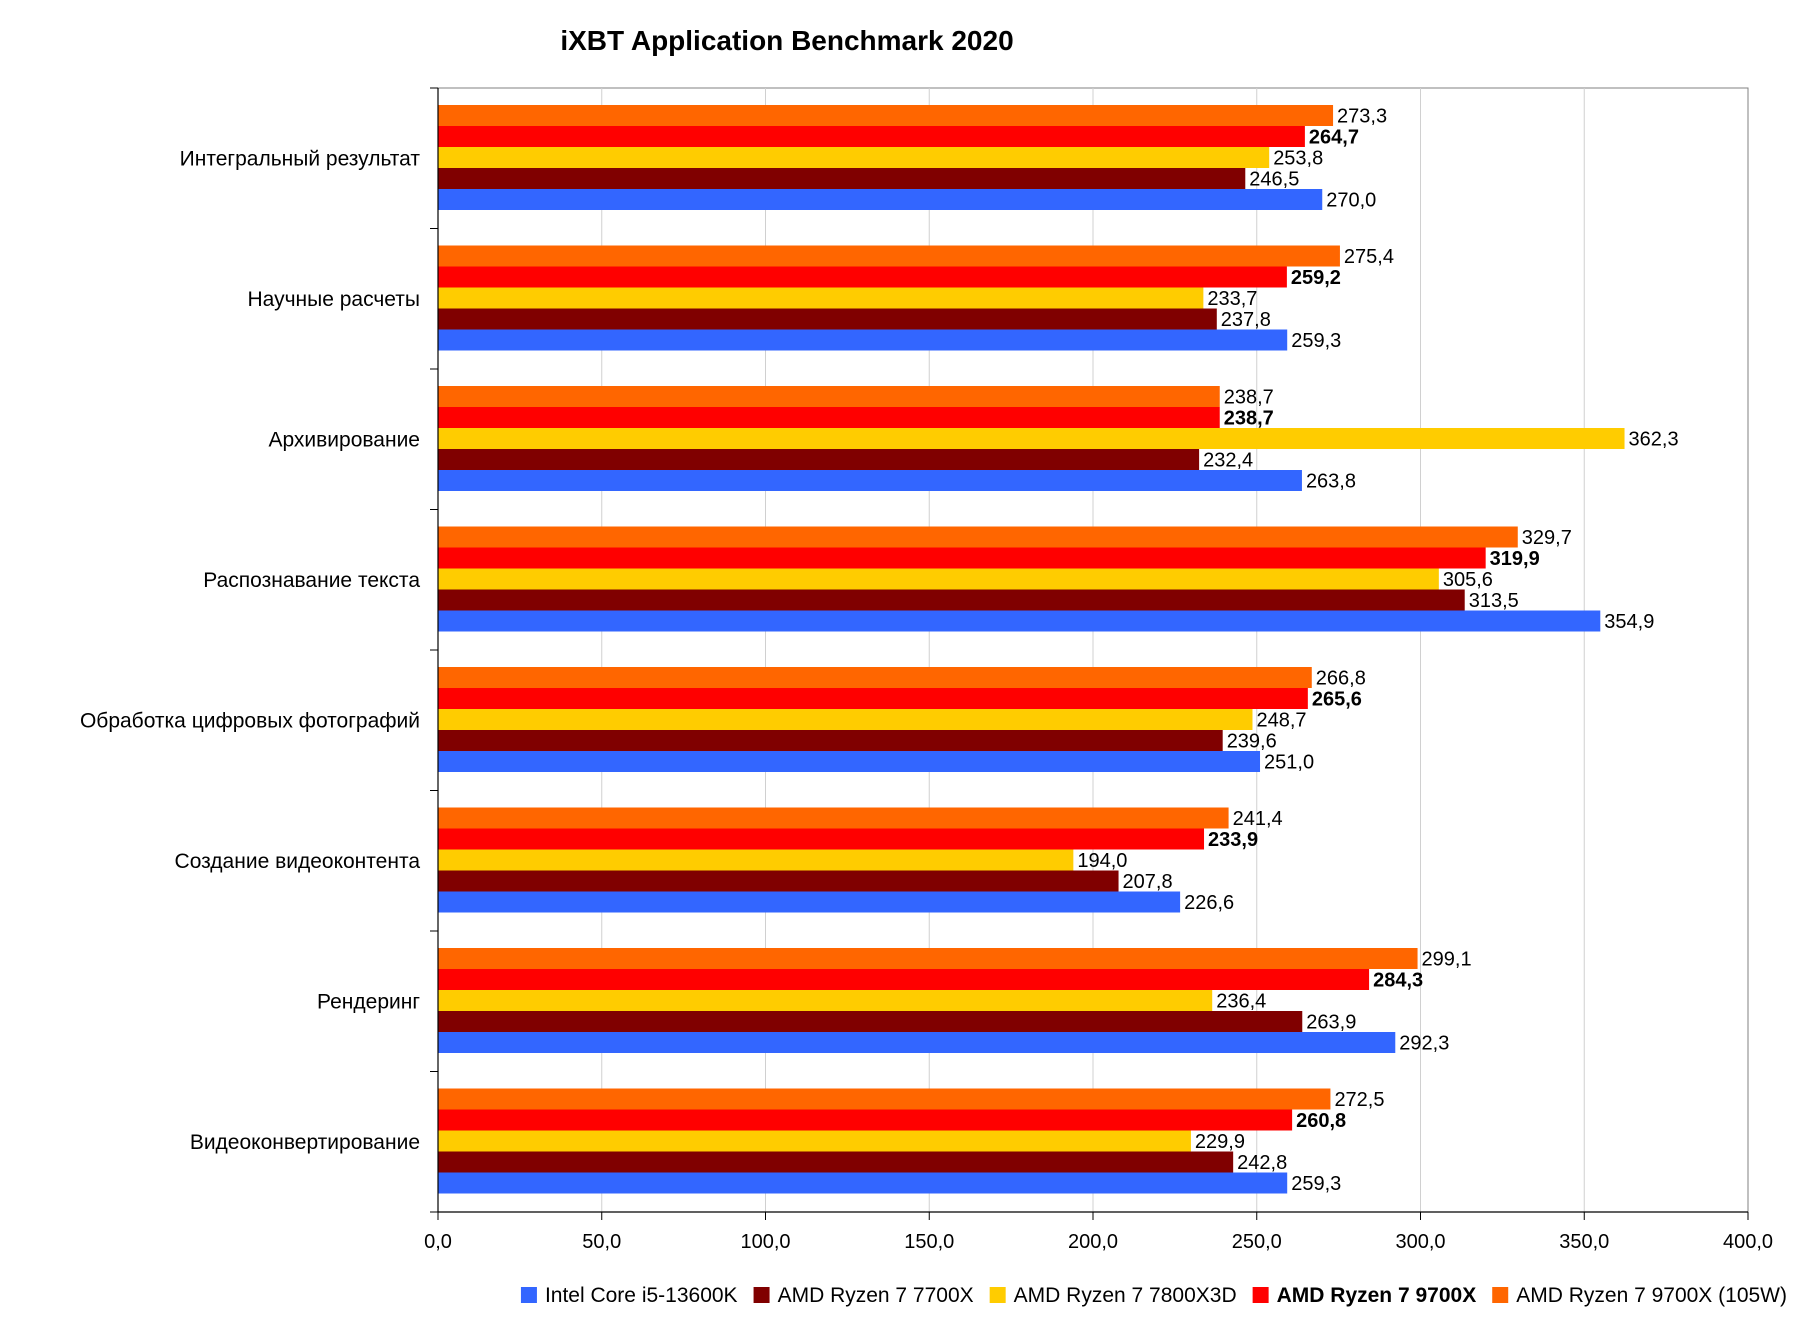 This screenshot has height=1328, width=1800. Describe the element at coordinates (1494, 601) in the screenshot. I see `data-label: 313,5` at that location.